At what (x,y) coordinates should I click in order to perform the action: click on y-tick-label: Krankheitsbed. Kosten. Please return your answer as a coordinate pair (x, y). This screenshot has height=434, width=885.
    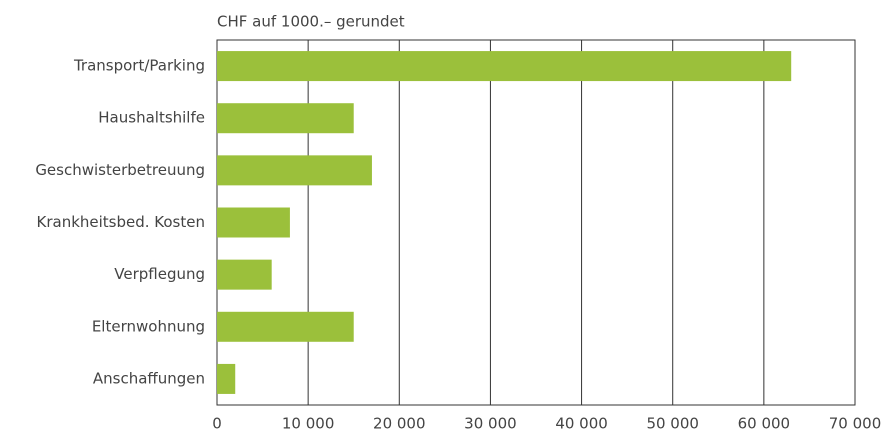
    Looking at the image, I should click on (121, 222).